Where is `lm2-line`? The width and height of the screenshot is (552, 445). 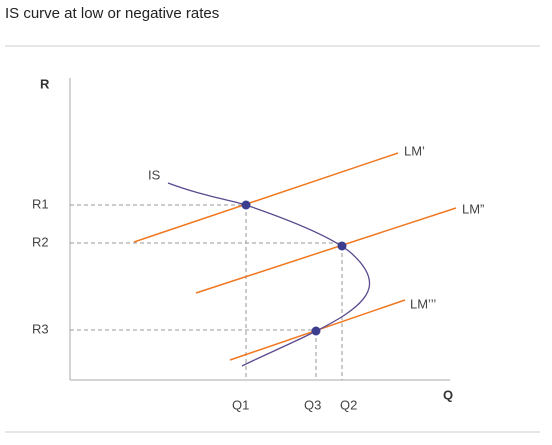 lm2-line is located at coordinates (326, 250).